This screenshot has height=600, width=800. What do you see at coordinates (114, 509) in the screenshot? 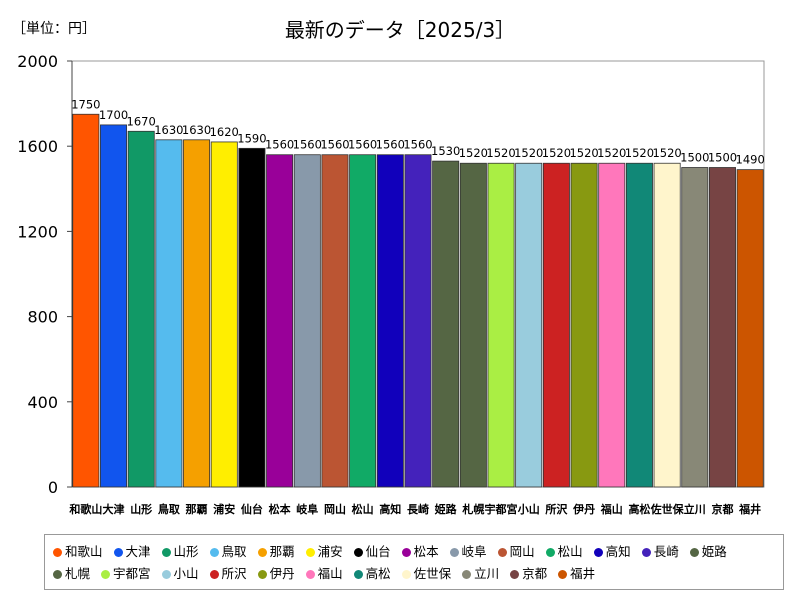
I see `x-tick-label: 大津` at bounding box center [114, 509].